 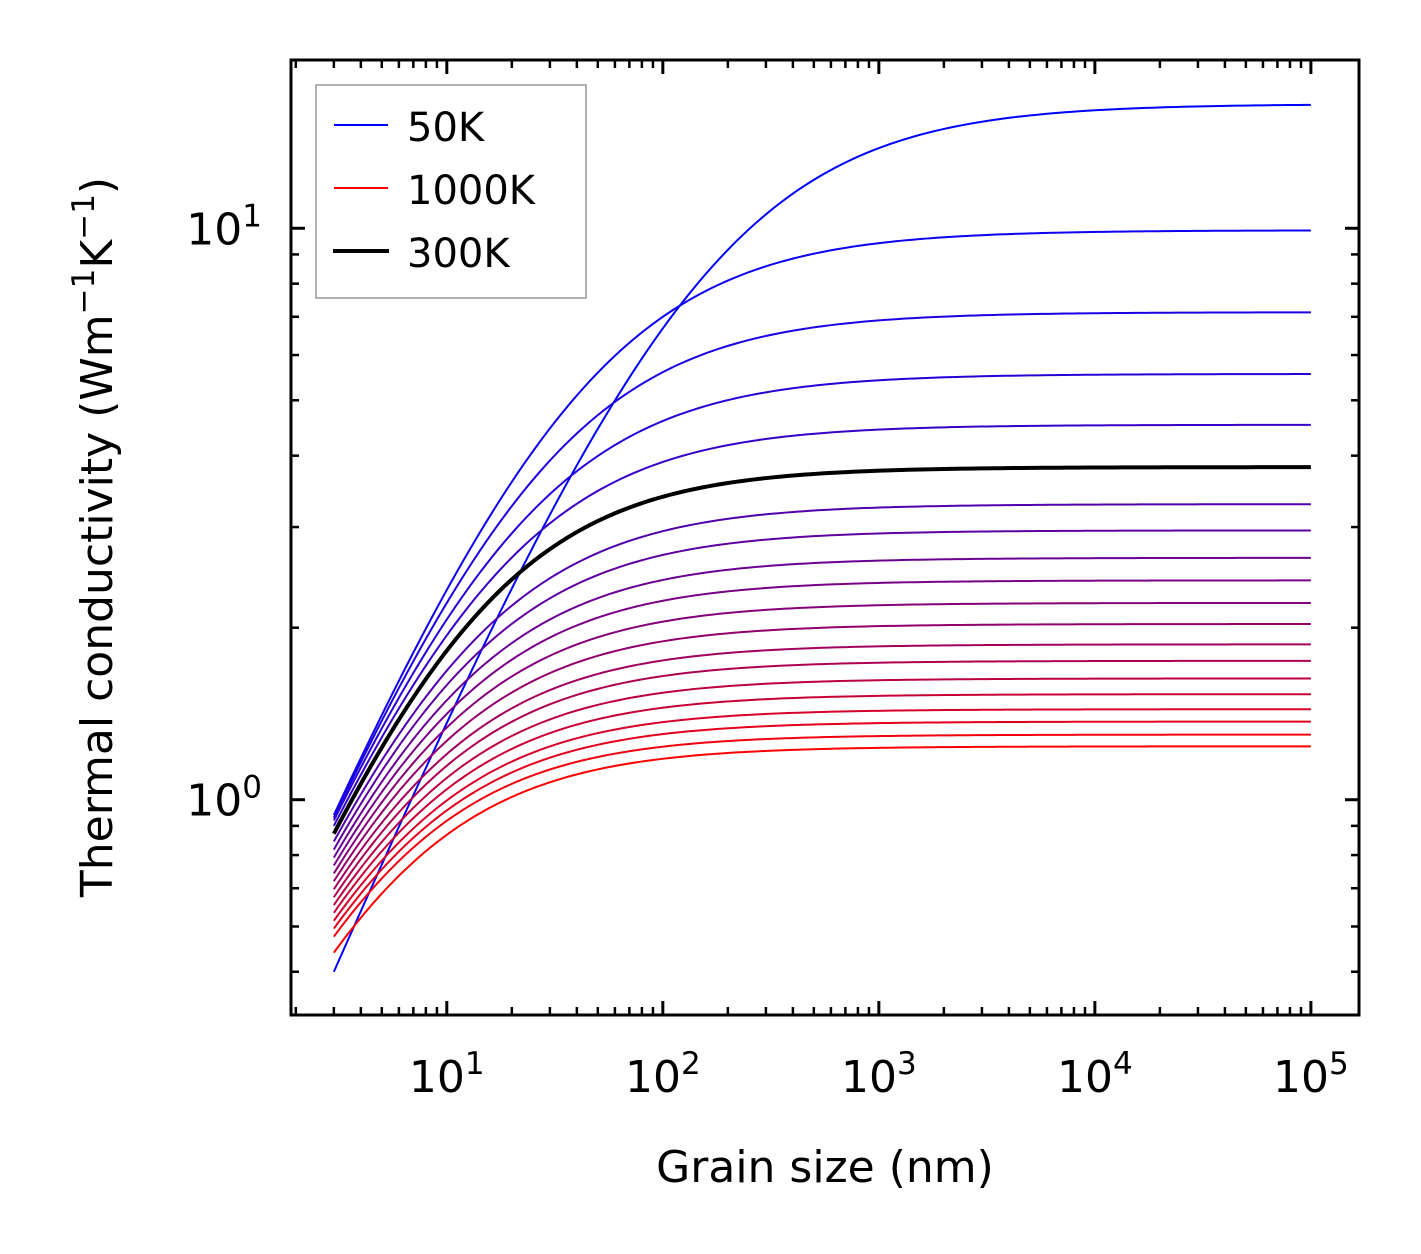 I want to click on series-line-700k, so click(x=822, y=778).